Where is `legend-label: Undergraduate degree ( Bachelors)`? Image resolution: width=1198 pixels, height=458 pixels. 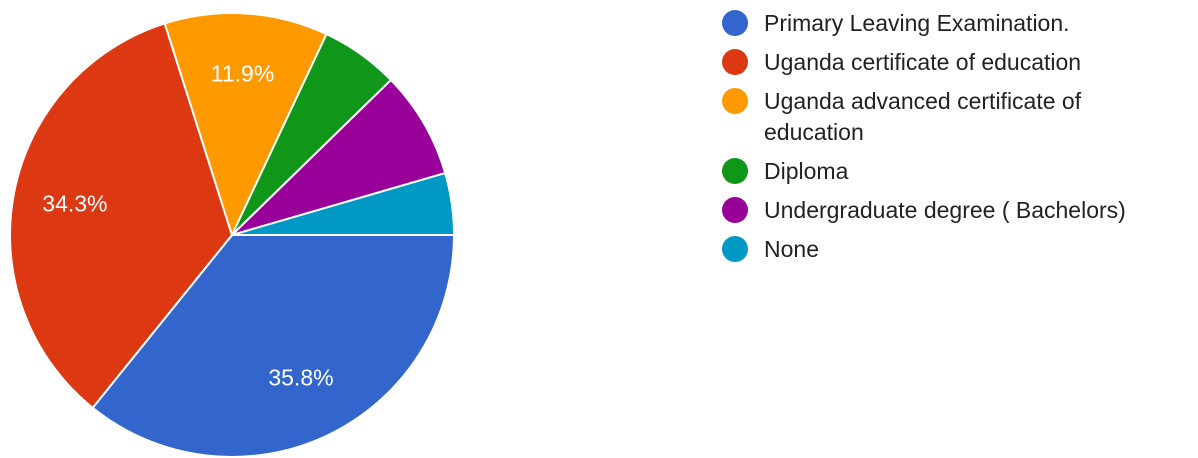
legend-label: Undergraduate degree ( Bachelors) is located at coordinates (945, 210).